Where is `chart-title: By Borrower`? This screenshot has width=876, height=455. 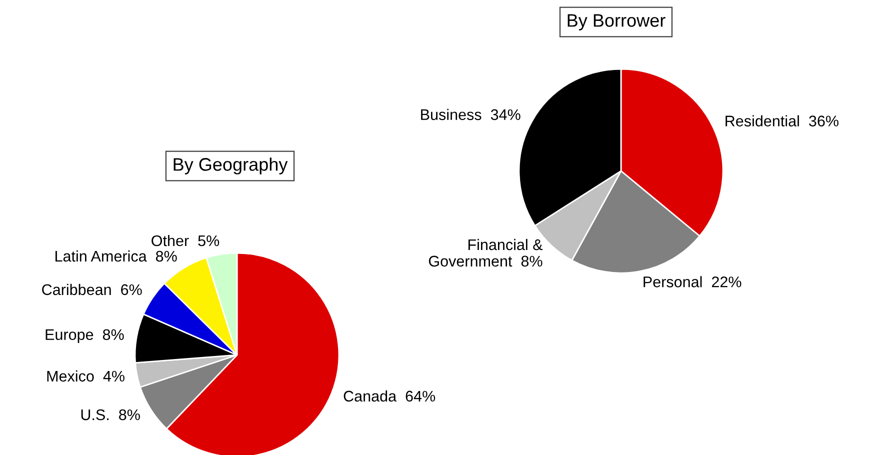
chart-title: By Borrower is located at coordinates (617, 22).